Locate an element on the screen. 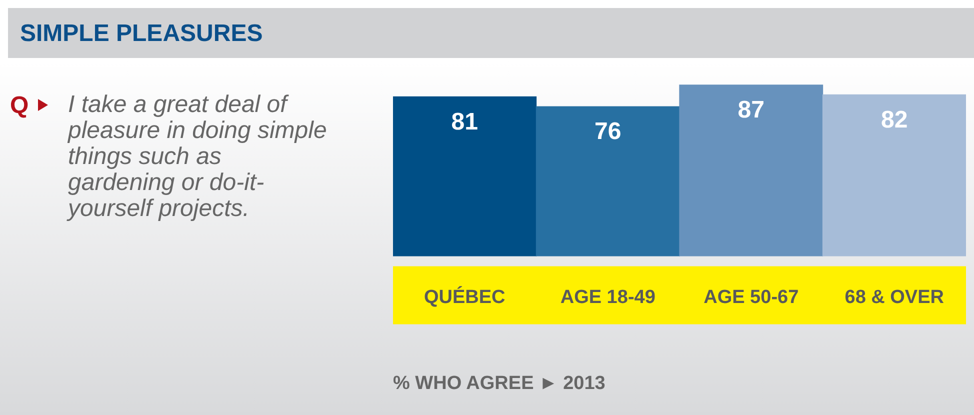  text: % WHO AGREE ► 2013 is located at coordinates (499, 384).